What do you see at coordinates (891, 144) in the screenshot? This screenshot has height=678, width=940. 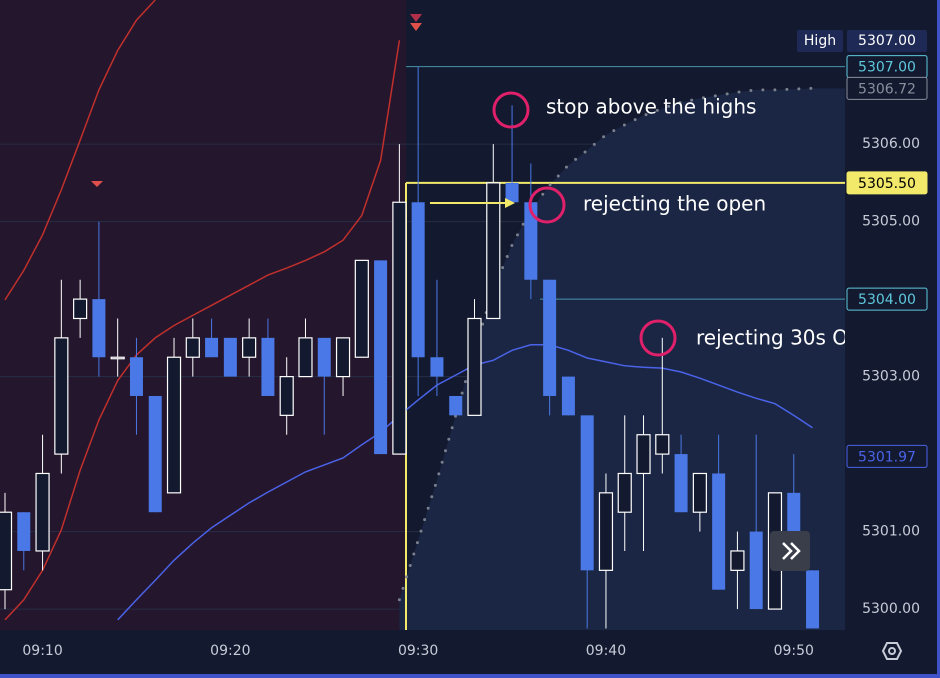 I see `y-tick-label: 5306.00` at bounding box center [891, 144].